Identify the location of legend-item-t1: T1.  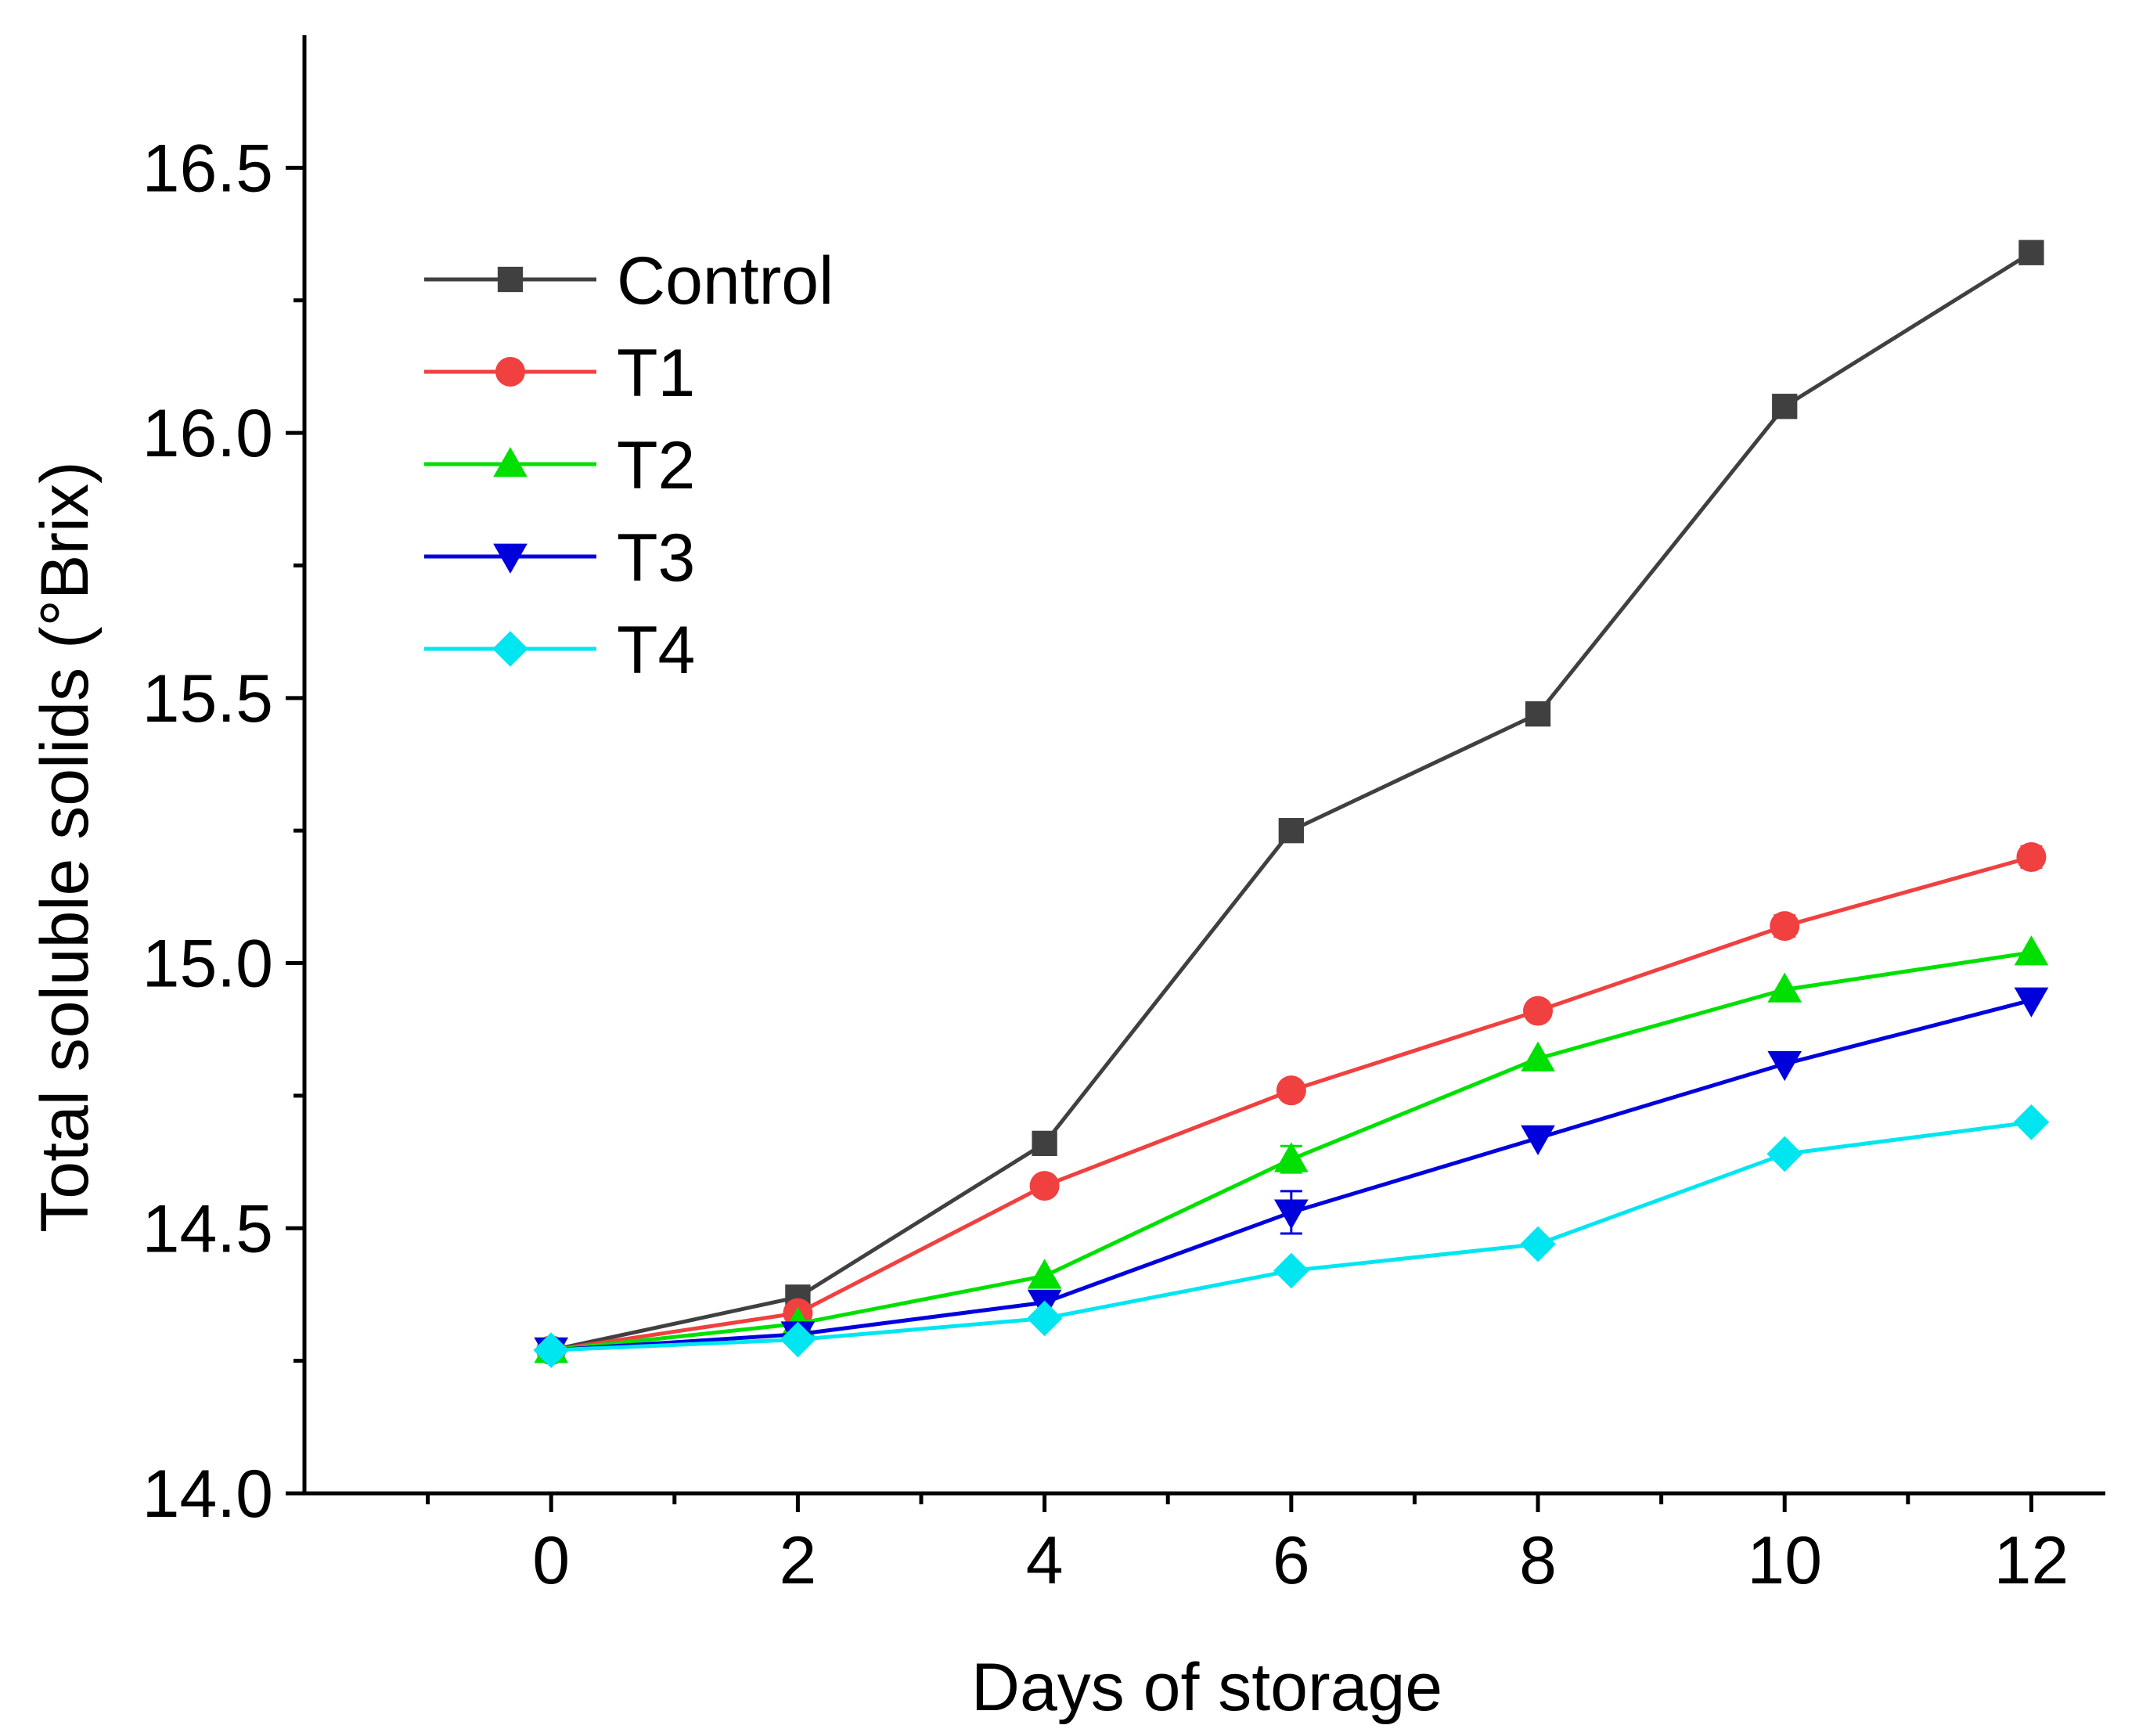
(559, 373).